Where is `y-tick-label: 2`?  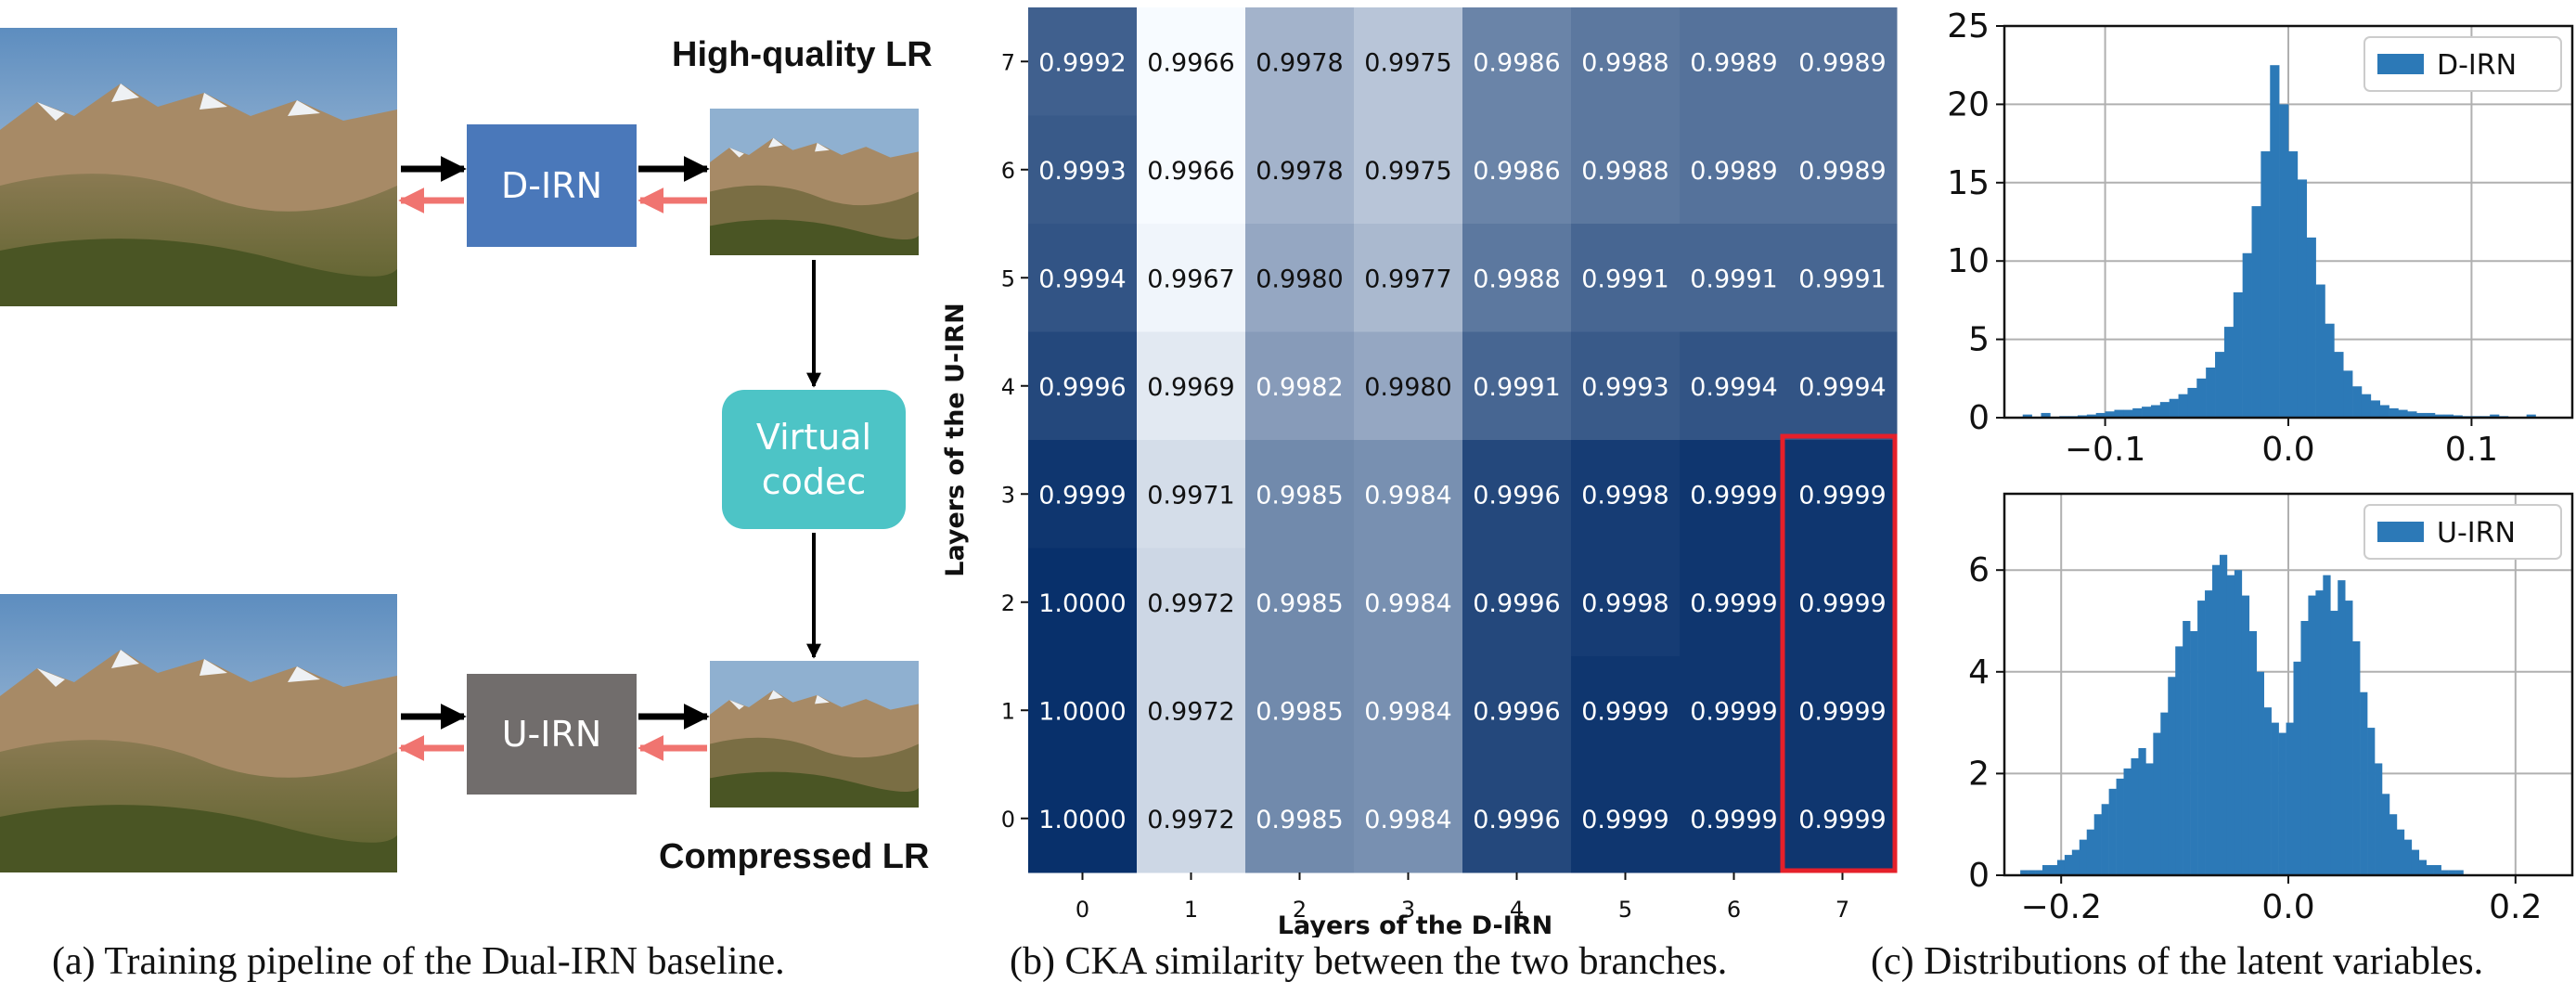
y-tick-label: 2 is located at coordinates (1979, 774).